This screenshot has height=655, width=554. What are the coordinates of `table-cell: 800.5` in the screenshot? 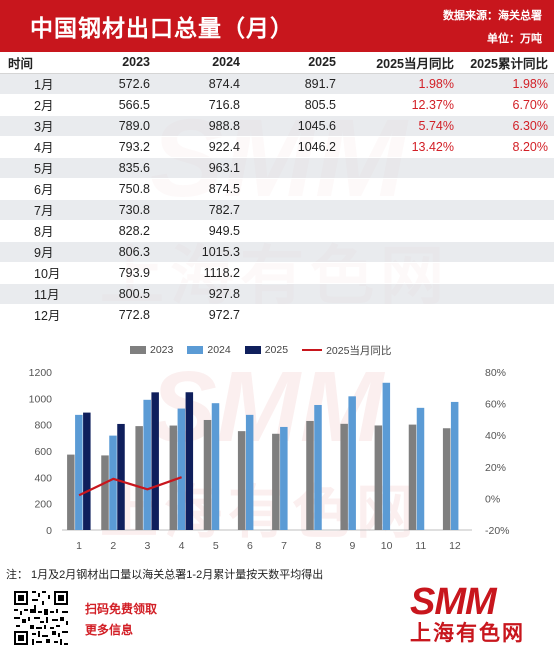 It's located at (133, 294).